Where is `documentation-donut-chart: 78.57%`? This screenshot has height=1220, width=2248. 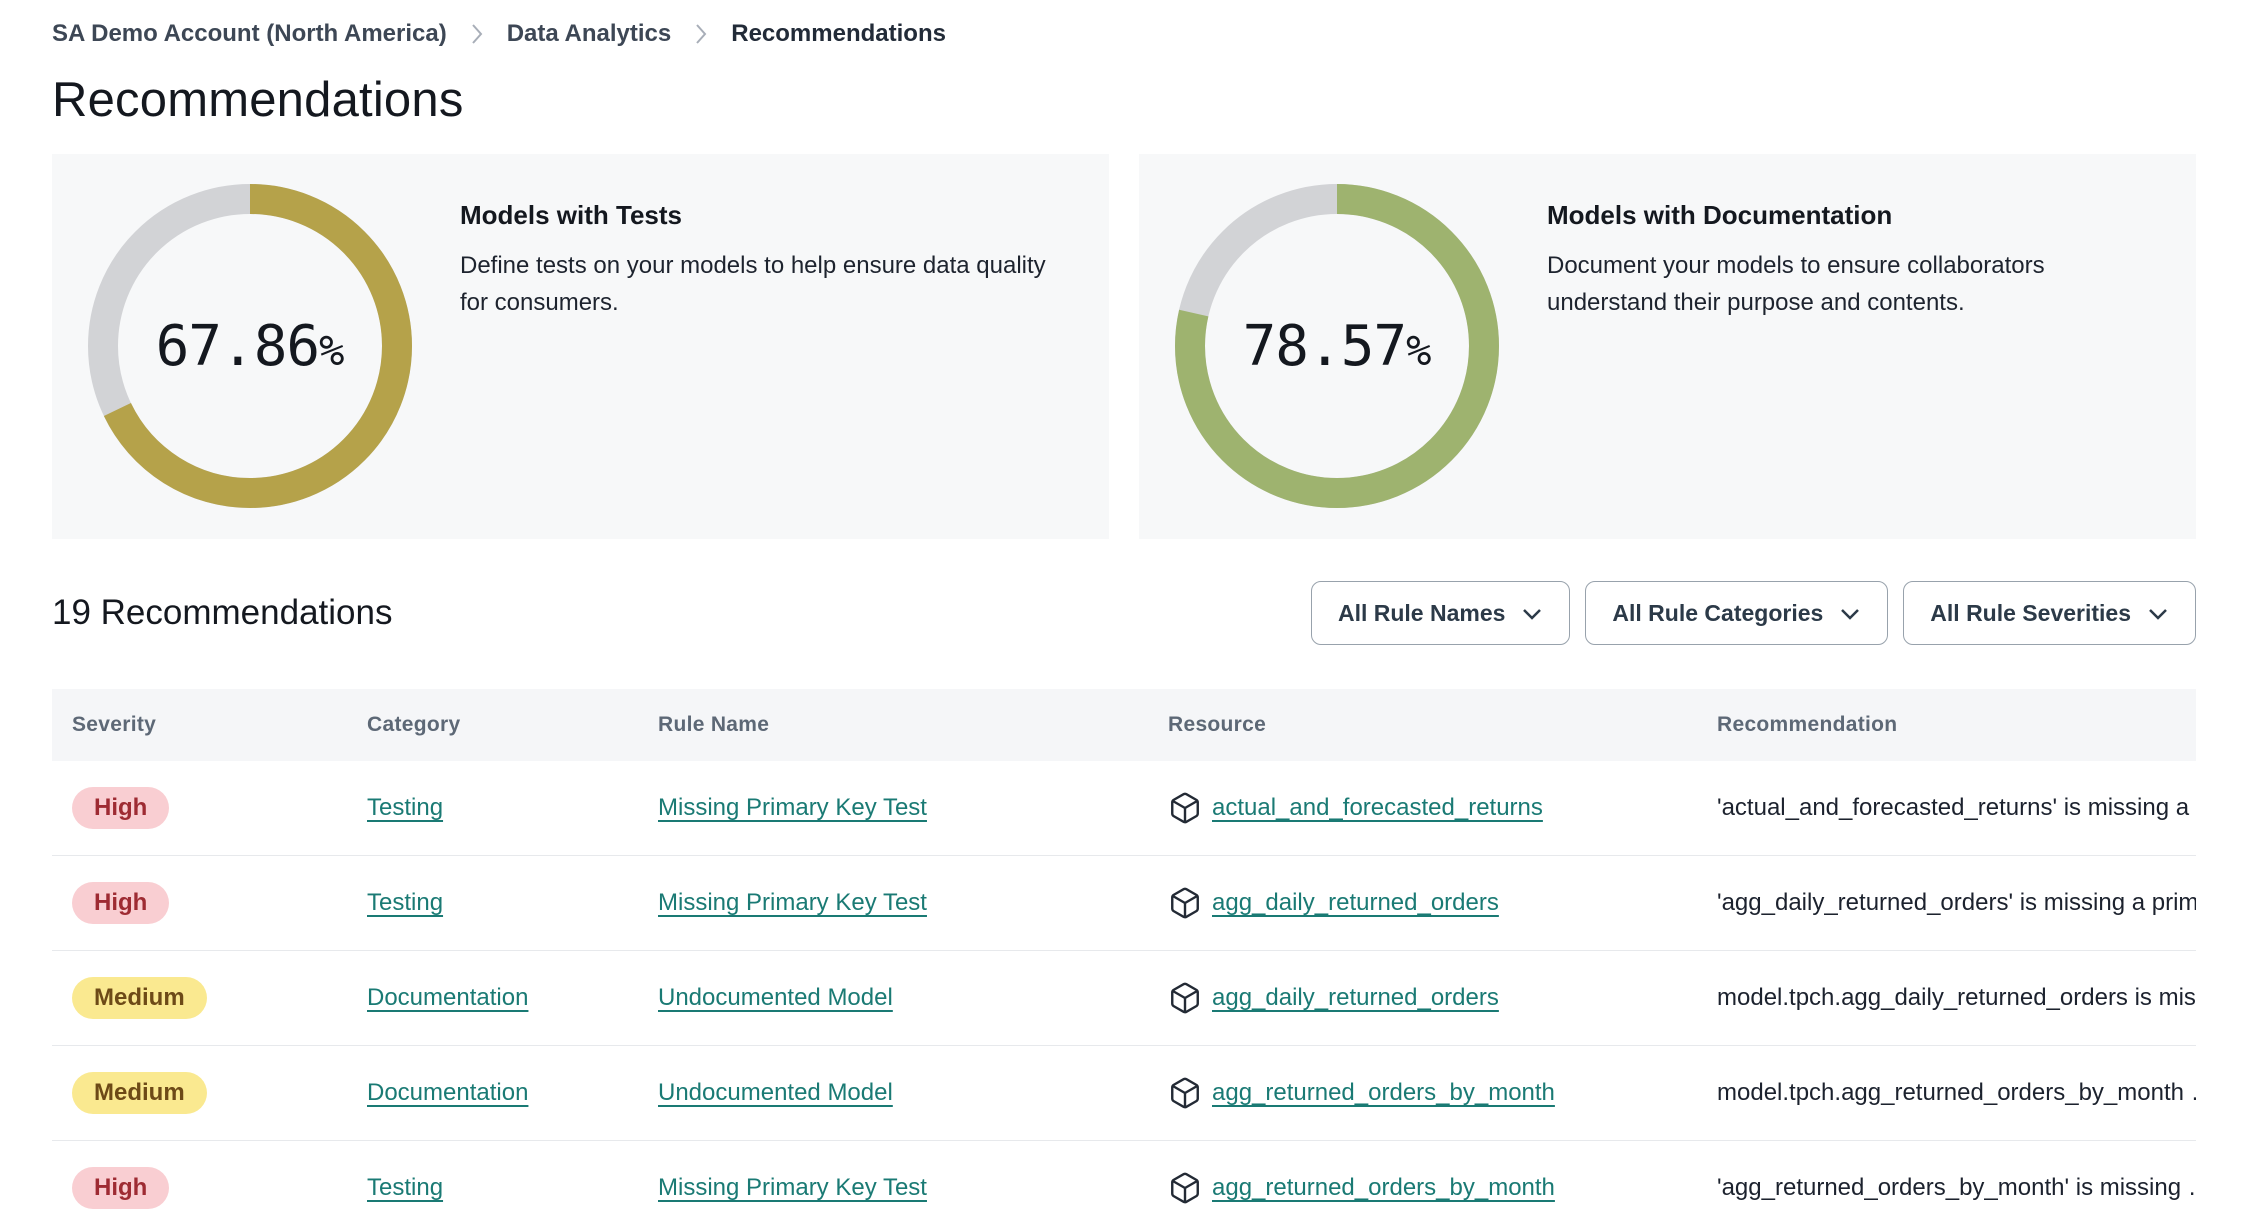 documentation-donut-chart: 78.57% is located at coordinates (1337, 346).